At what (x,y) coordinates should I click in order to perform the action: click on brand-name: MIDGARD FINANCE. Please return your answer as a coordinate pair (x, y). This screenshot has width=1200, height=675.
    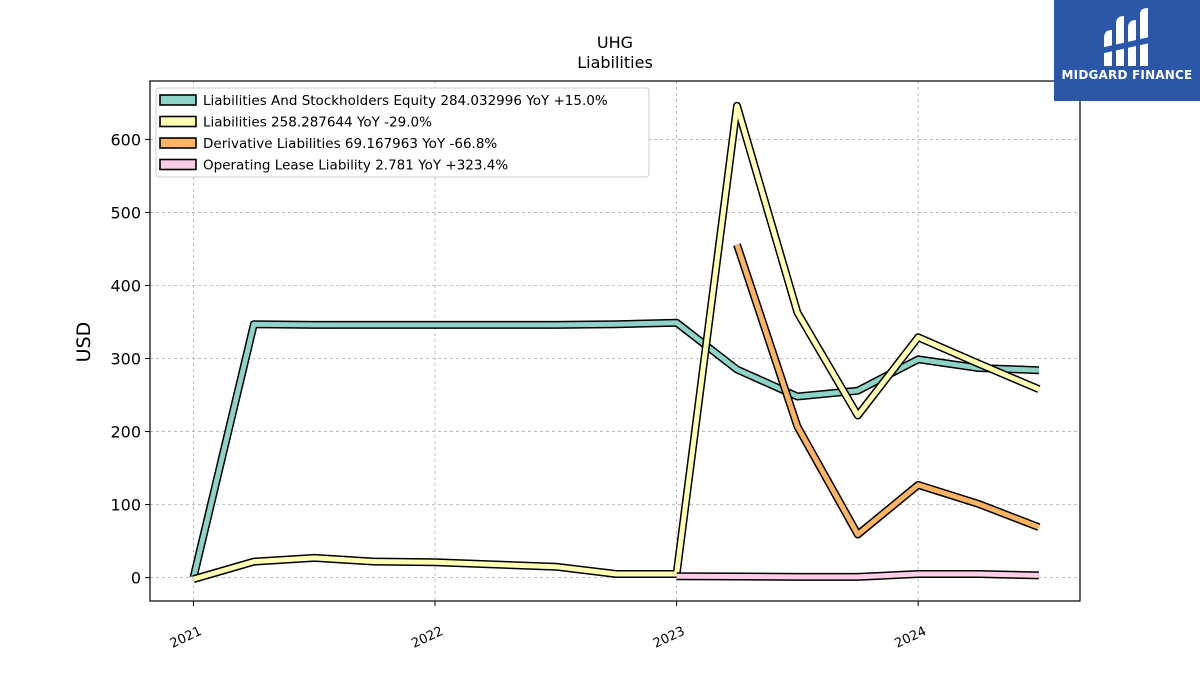
    Looking at the image, I should click on (1127, 75).